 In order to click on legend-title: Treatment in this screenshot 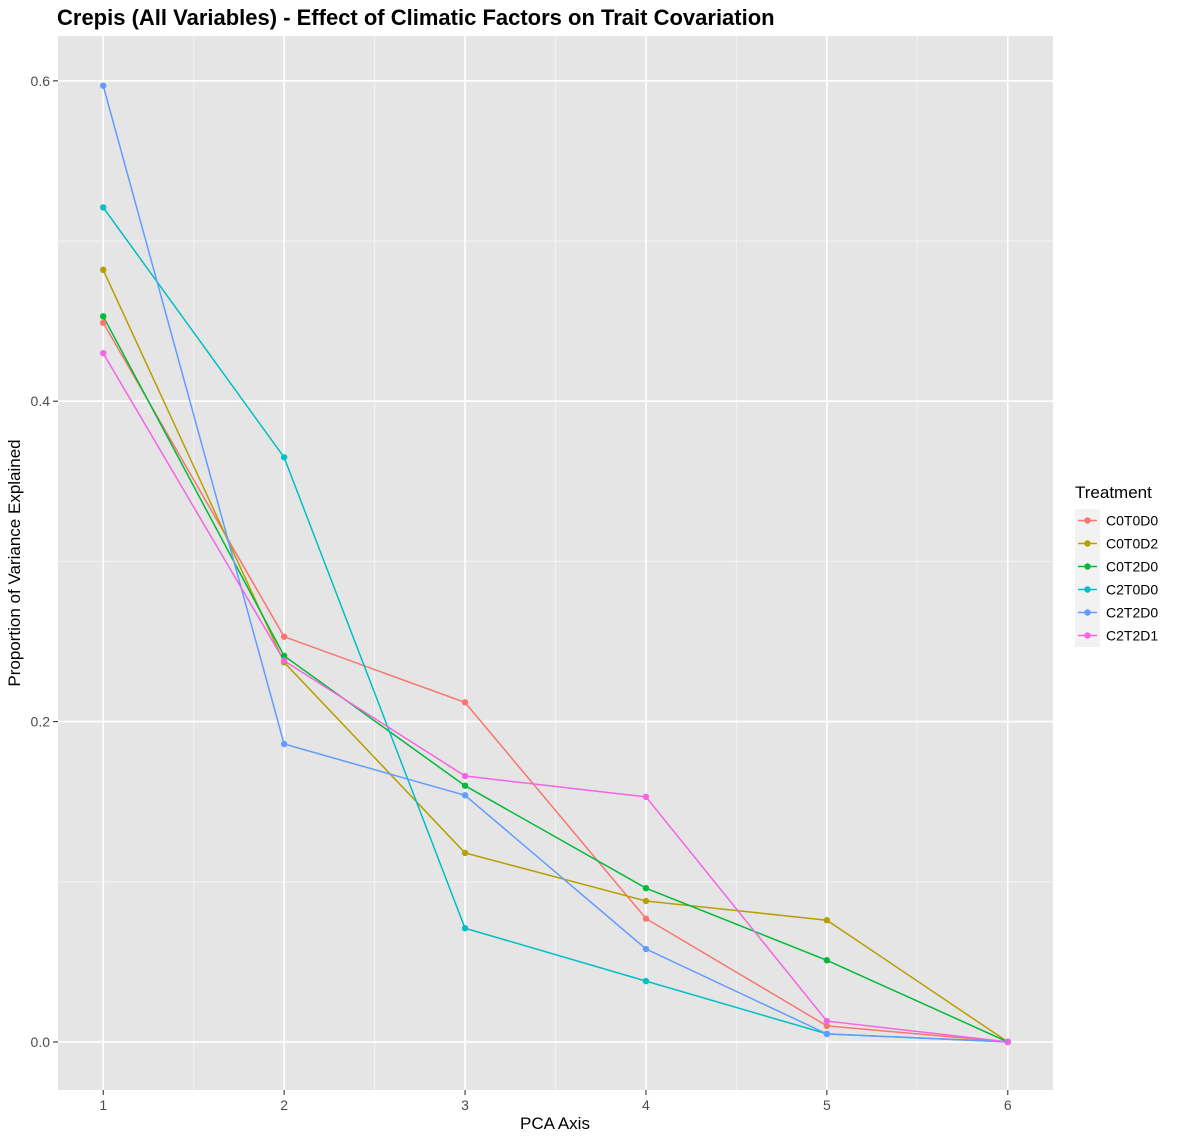, I will do `click(1113, 492)`.